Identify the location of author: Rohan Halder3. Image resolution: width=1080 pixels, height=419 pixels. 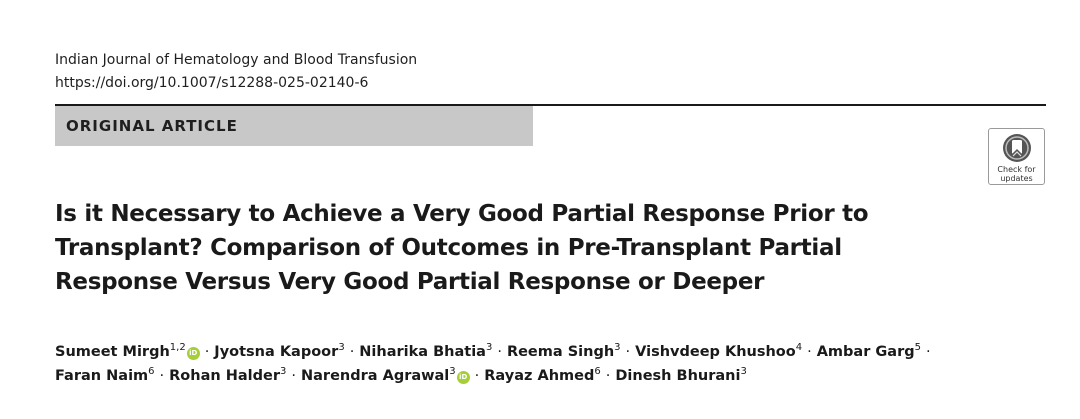
(228, 375).